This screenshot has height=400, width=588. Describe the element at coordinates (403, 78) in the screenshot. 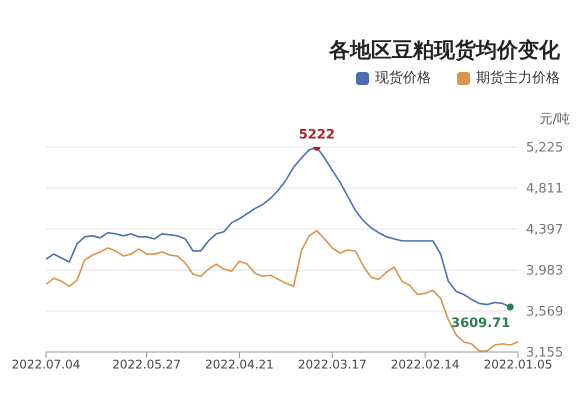

I see `legend-label: 现货价格` at that location.